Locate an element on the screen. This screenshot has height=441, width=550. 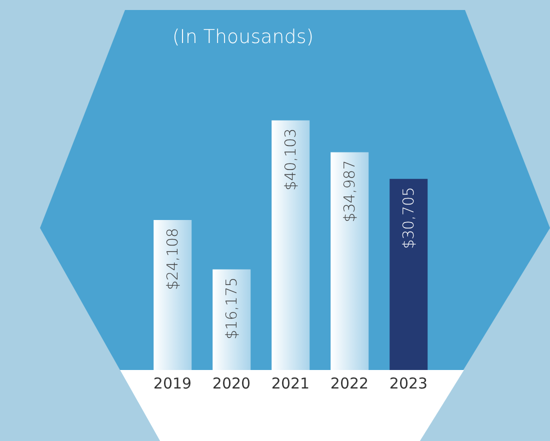
data-label: $34,987 is located at coordinates (349, 191).